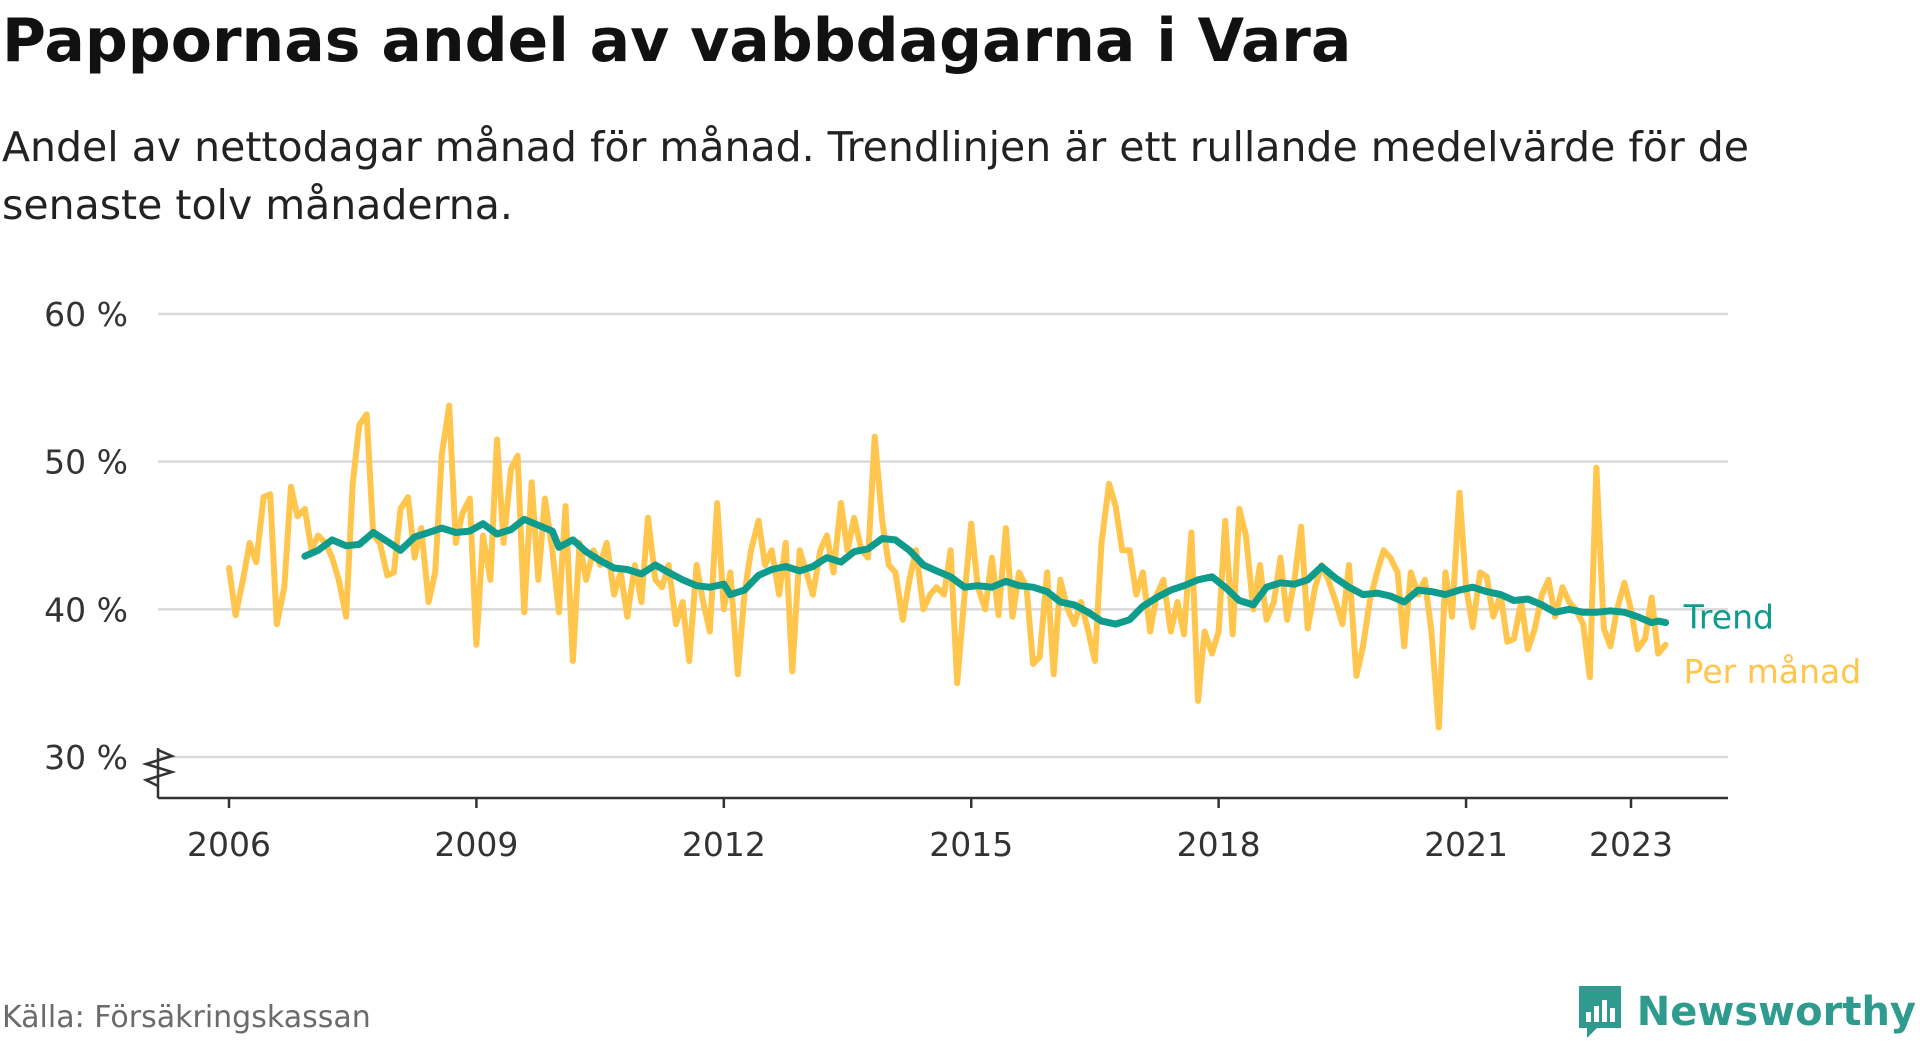  I want to click on x-tick-label: 2023, so click(1631, 844).